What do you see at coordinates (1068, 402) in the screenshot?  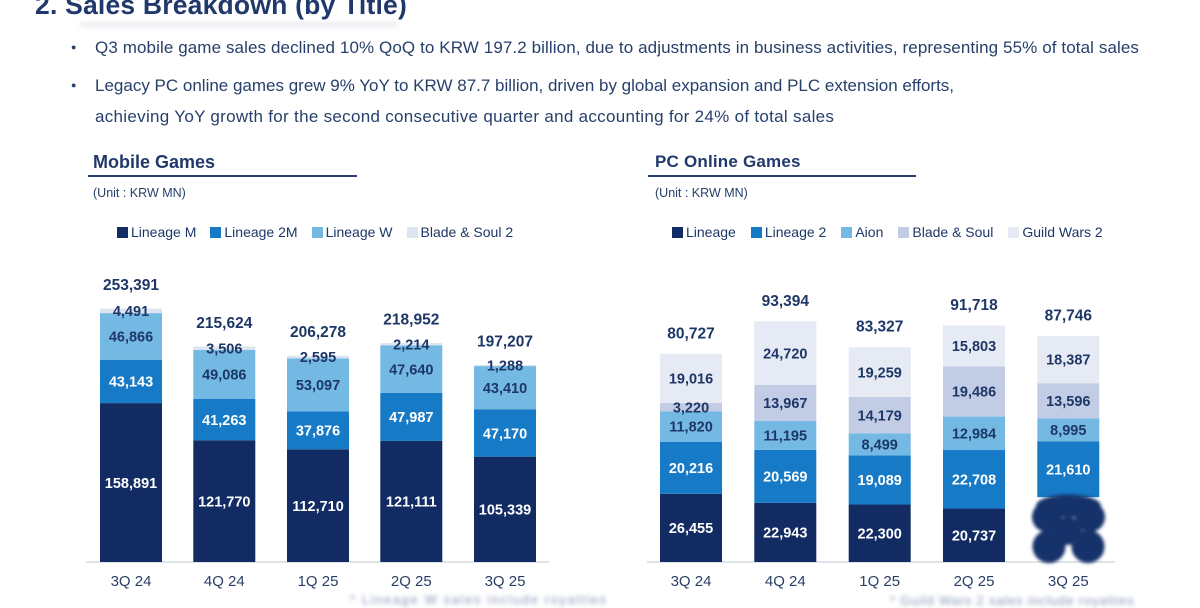 I see `svg-text: 13,596` at bounding box center [1068, 402].